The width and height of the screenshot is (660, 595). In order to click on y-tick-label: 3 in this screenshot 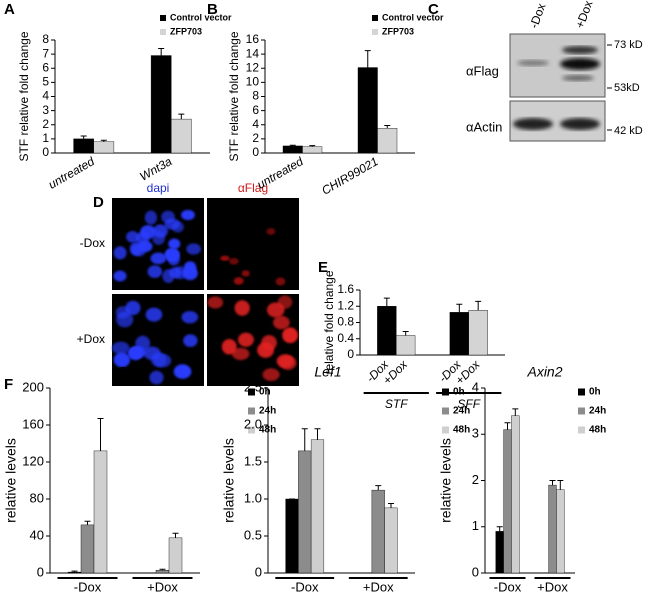, I will do `click(45, 110)`.